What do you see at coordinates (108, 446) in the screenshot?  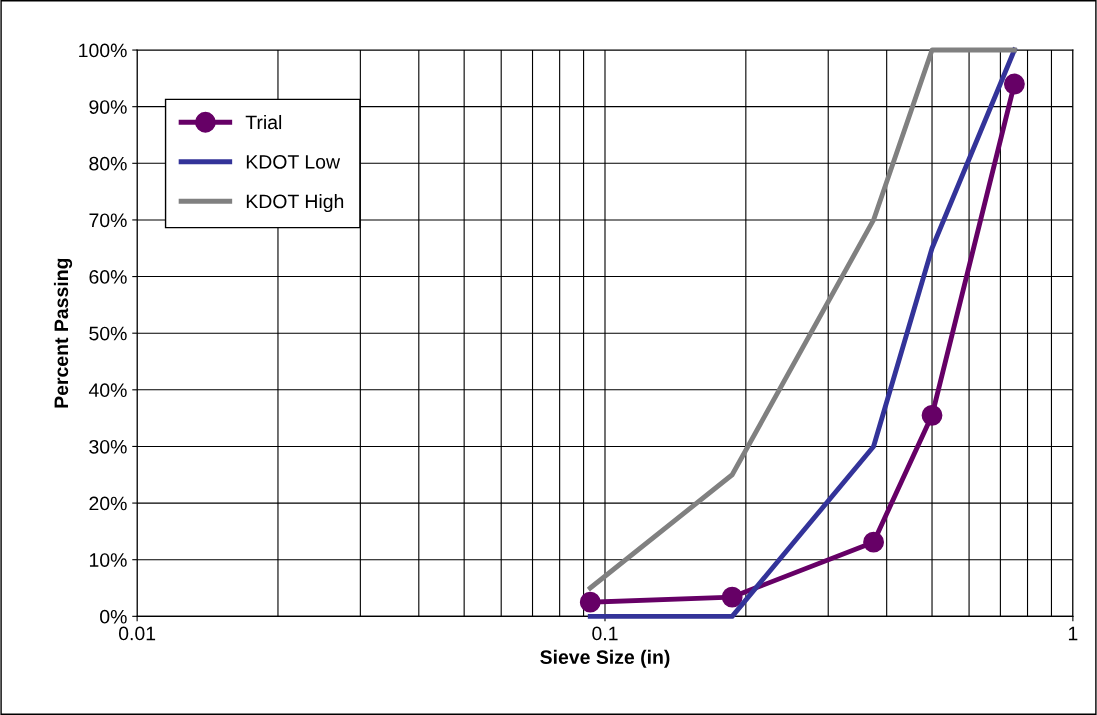 I see `y-tick-label: 30%` at bounding box center [108, 446].